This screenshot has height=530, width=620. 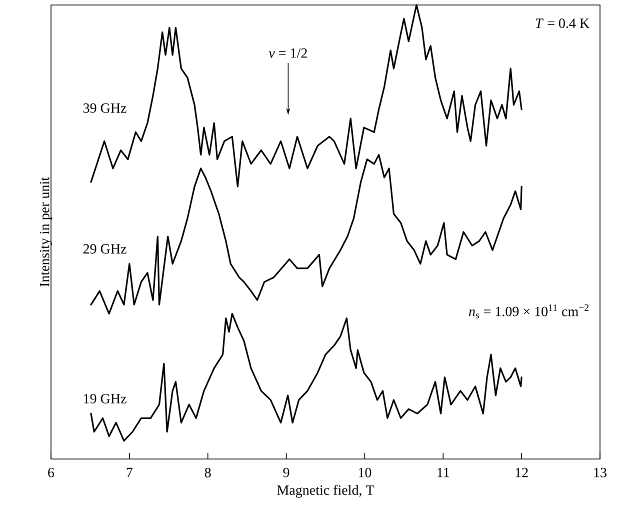 What do you see at coordinates (286, 473) in the screenshot?
I see `x-tick-label: 9` at bounding box center [286, 473].